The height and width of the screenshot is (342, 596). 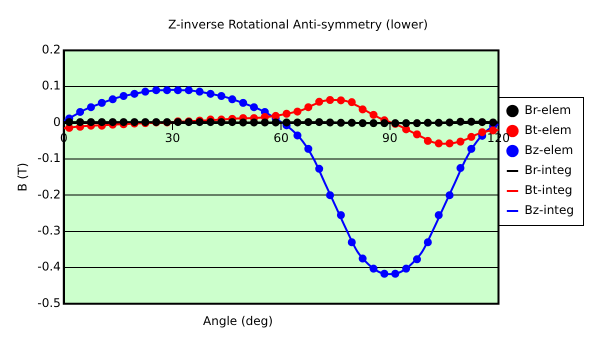 What do you see at coordinates (549, 150) in the screenshot?
I see `legend-label: Bz-elem` at bounding box center [549, 150].